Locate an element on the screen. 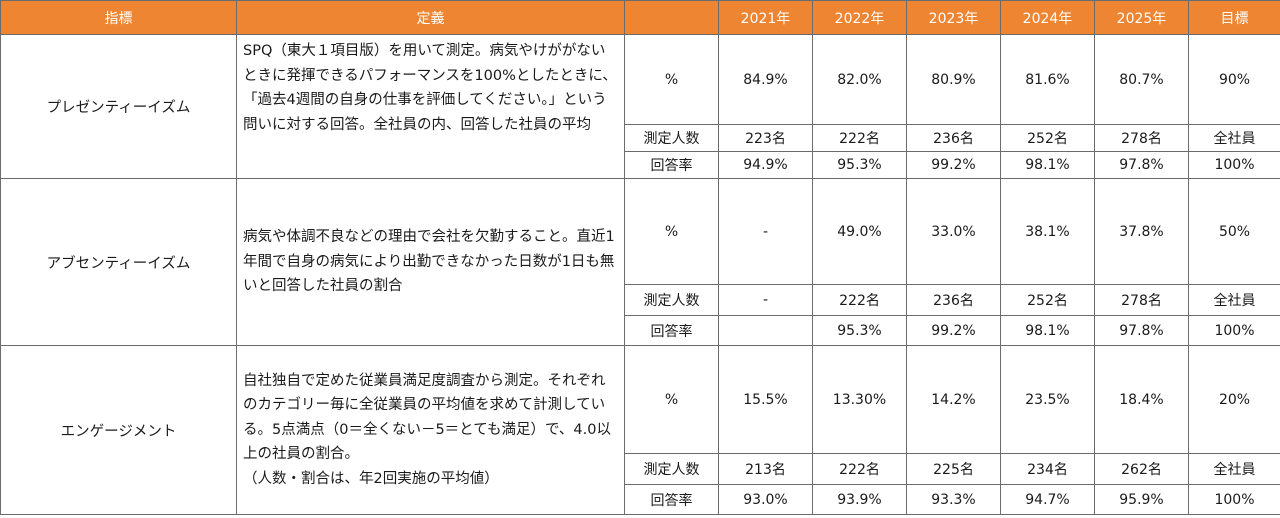  indicator-engagement: エンゲージメント is located at coordinates (118, 430).